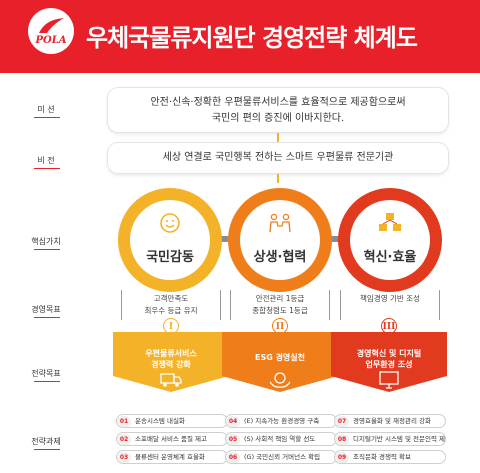  I want to click on vision-box: 세상 연결로 국민행복 전하는 스마트 우편물류 전문기관, so click(278, 158).